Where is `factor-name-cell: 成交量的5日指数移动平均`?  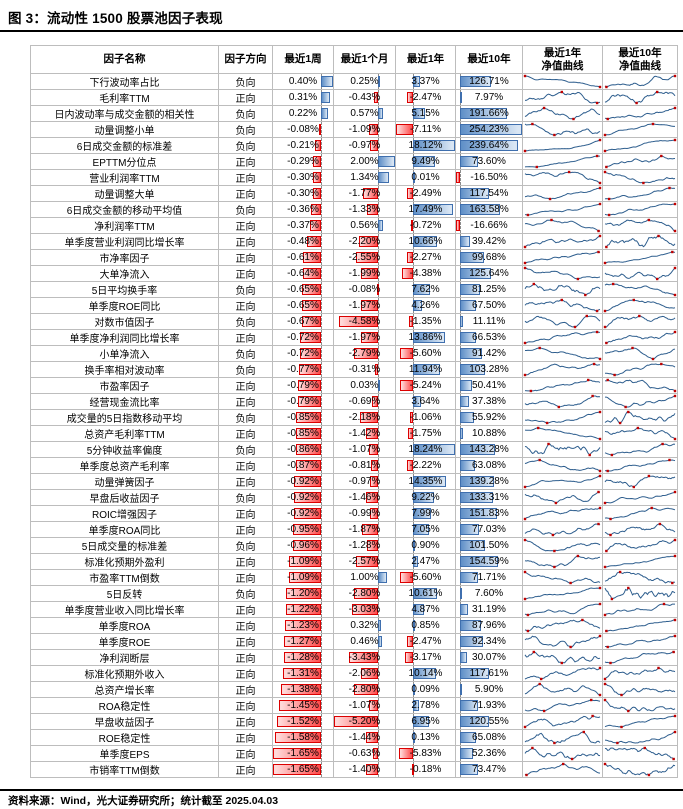 factor-name-cell: 成交量的5日指数移动平均 is located at coordinates (124, 417).